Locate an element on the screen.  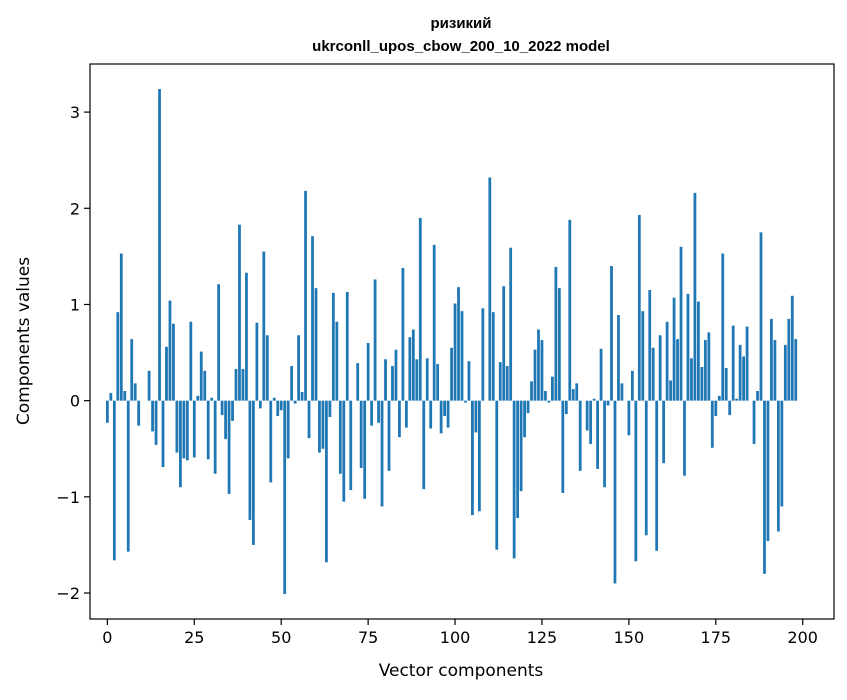
chart-title-line-2: ukrconll_upos_cbow_200_10_2022 model is located at coordinates (461, 46).